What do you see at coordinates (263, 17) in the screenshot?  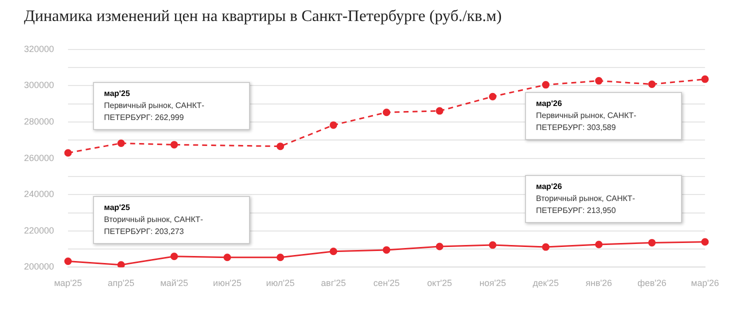 I see `chart-title: Динамика изменений цен на квартиры в Санкт-Петербурге (руб./кв.м)` at bounding box center [263, 17].